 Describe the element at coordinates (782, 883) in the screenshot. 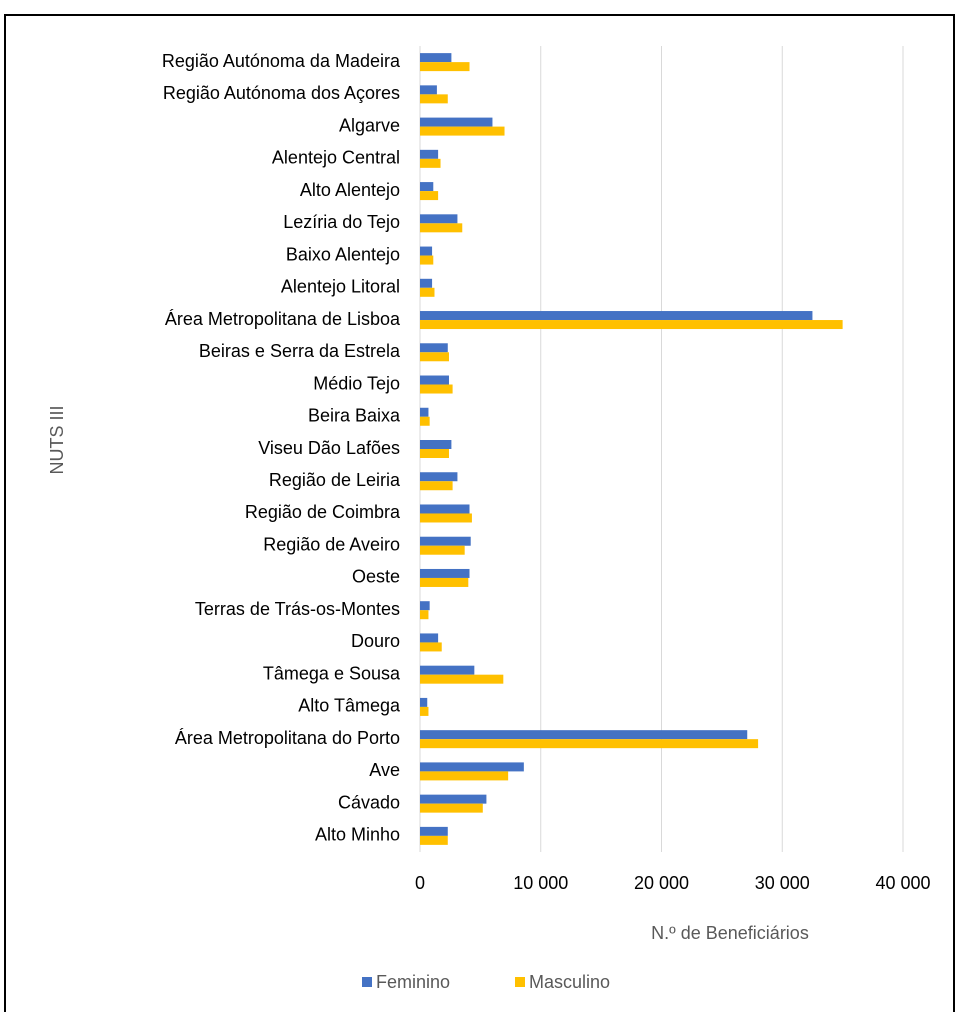

I see `x-tick-label: 30 000` at that location.